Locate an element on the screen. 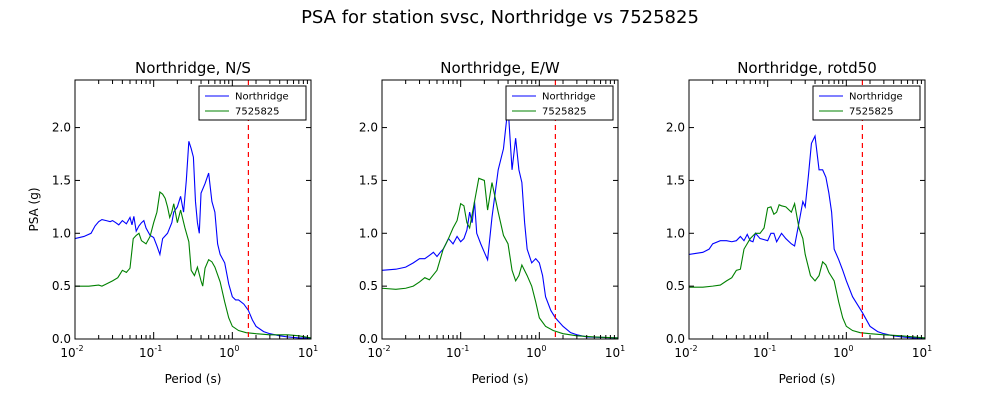  chart-title: Northridge, N/S is located at coordinates (193, 68).